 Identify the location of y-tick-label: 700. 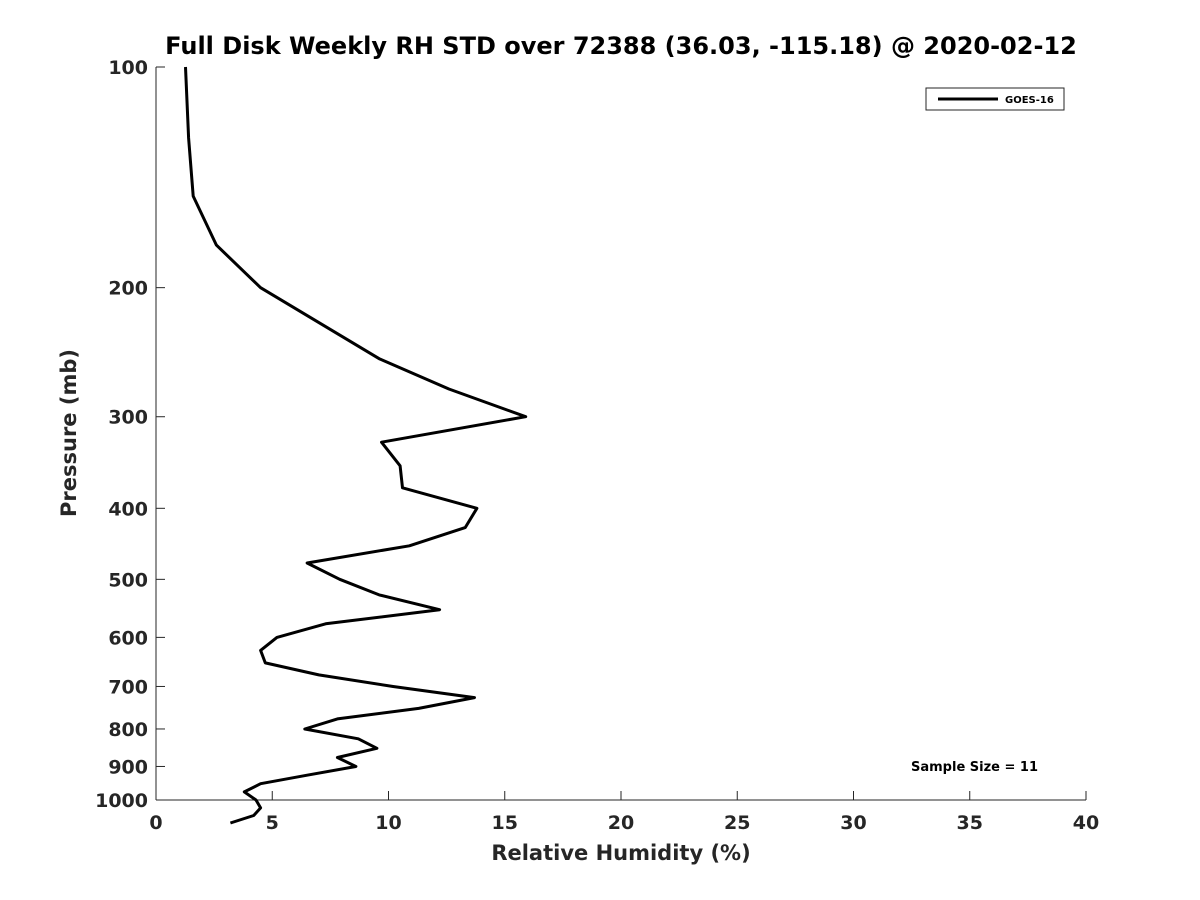
(128, 687).